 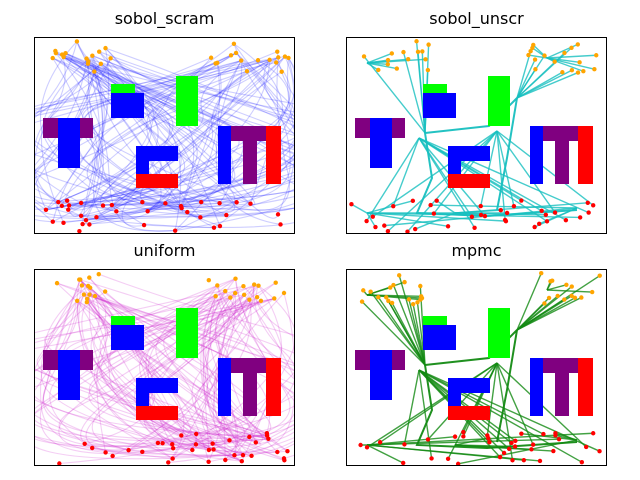 What do you see at coordinates (480, 447) in the screenshot?
I see `goal-points` at bounding box center [480, 447].